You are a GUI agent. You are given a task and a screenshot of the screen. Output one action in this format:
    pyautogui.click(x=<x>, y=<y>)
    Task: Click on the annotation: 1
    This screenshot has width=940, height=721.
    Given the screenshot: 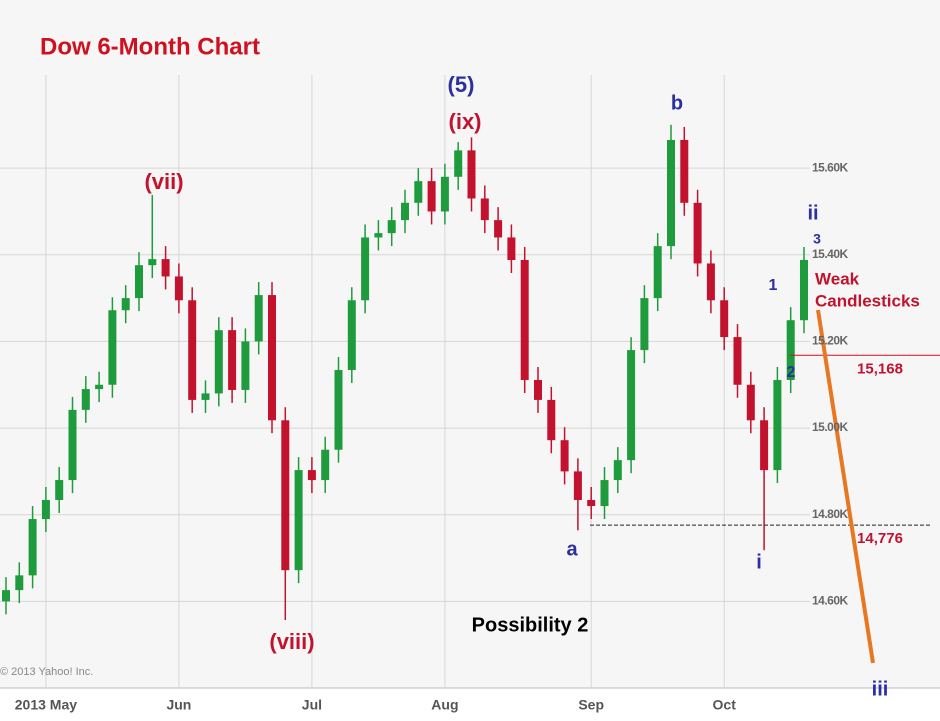 What is the action you would take?
    pyautogui.click(x=773, y=285)
    